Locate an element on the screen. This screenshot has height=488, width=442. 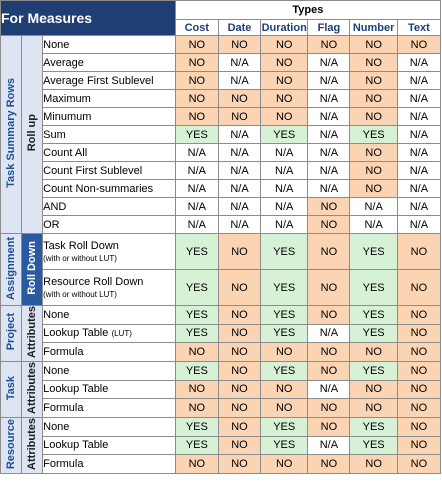
group-label-text: Task is located at coordinates (10, 388).